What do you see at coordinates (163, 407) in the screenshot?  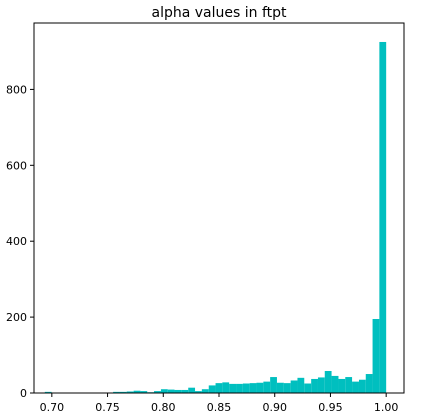 I see `x-tick-label: 0.80` at bounding box center [163, 407].